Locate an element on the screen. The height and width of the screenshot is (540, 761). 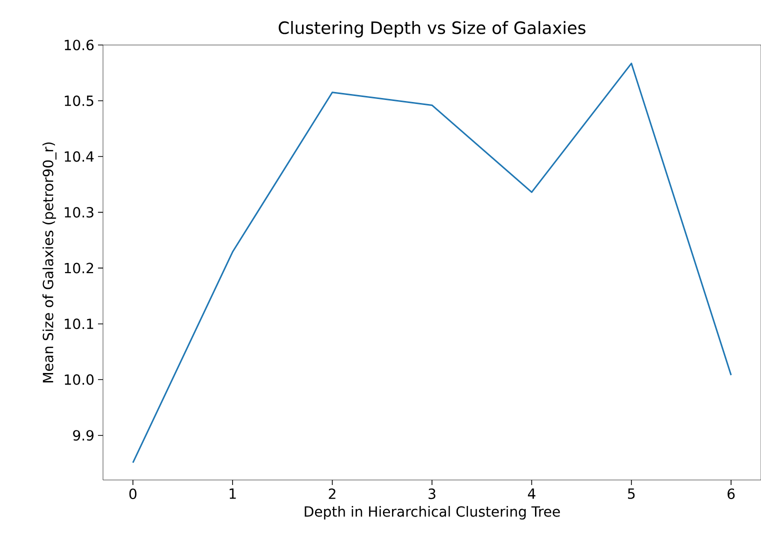
x-tick-label: 2 is located at coordinates (332, 493).